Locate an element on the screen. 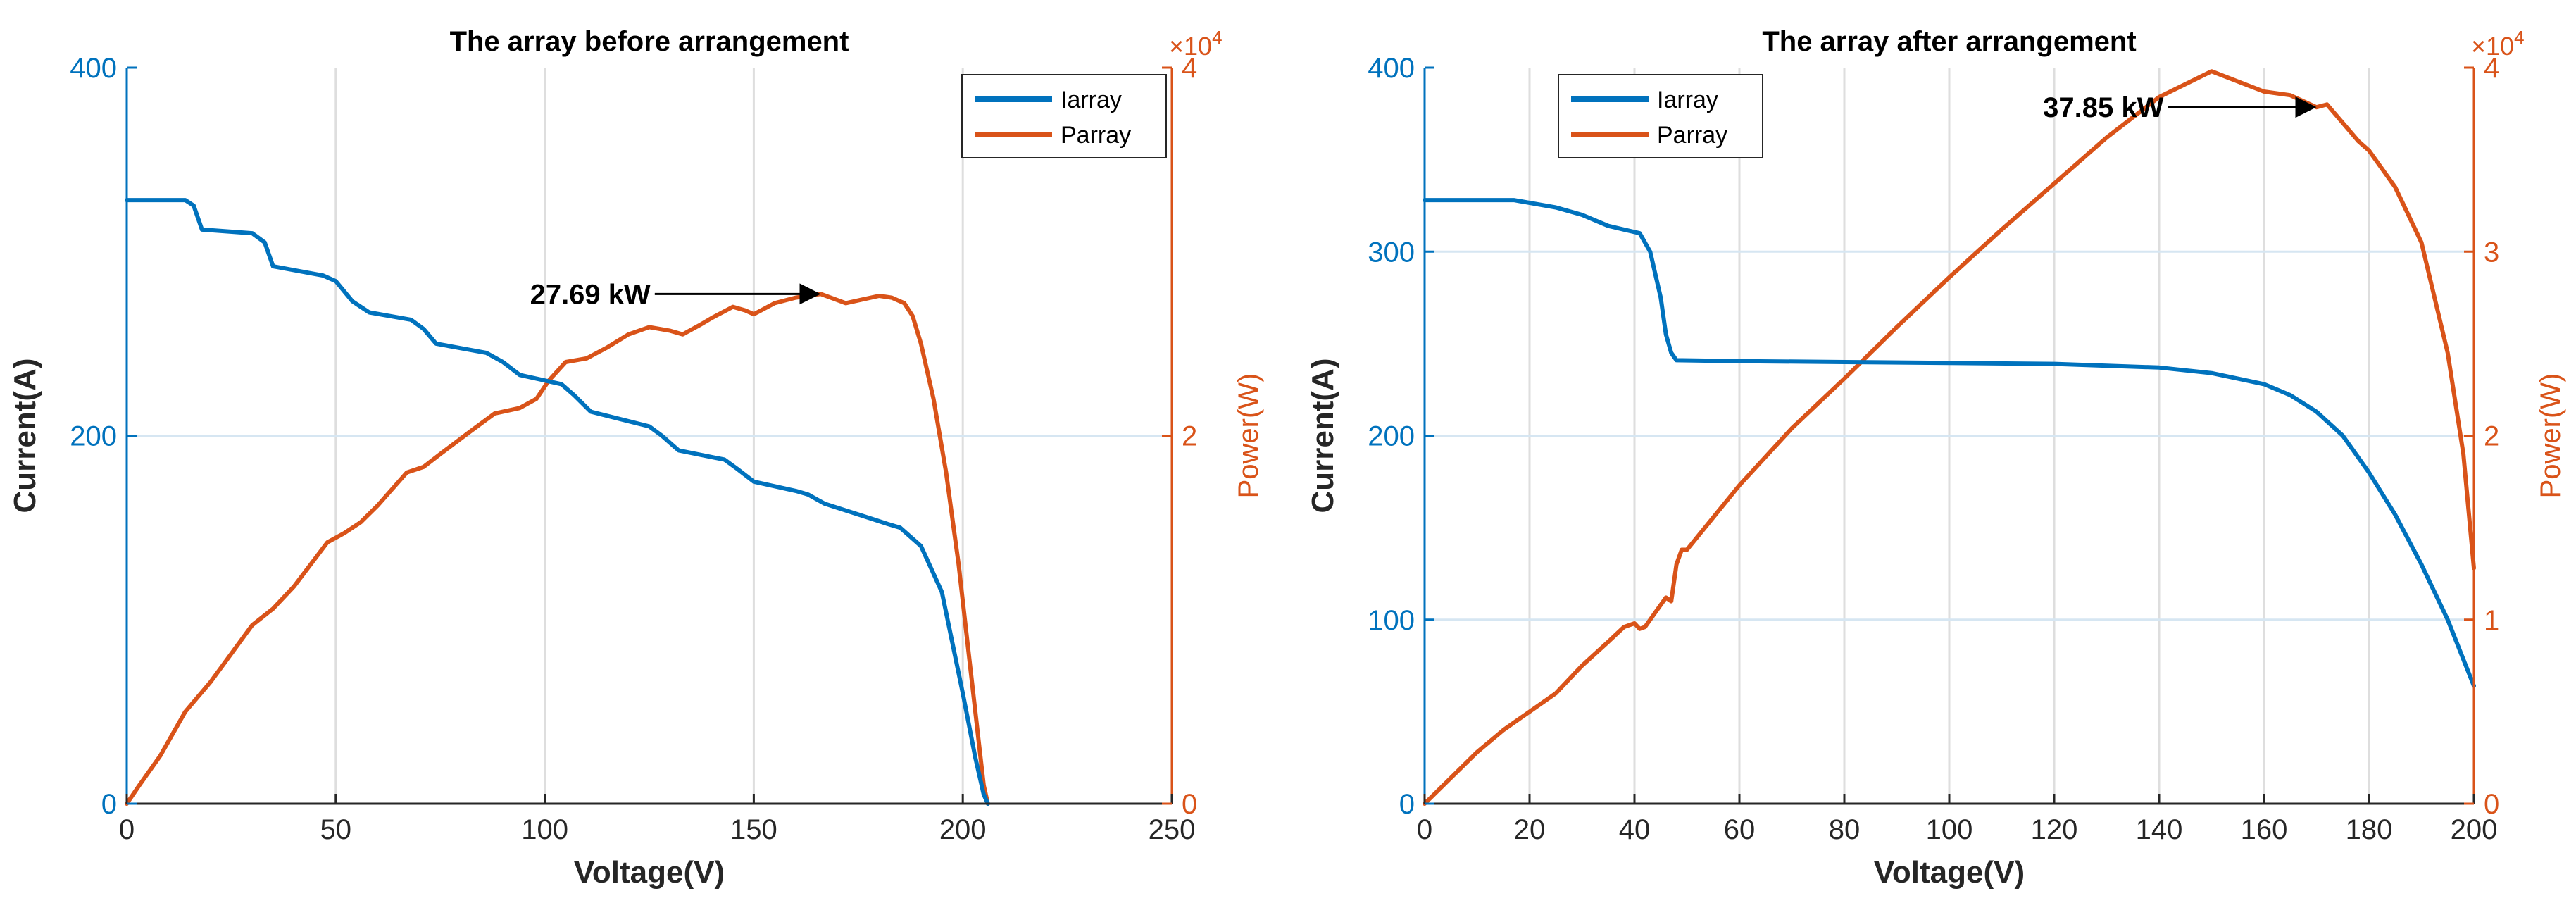 The height and width of the screenshot is (922, 2576). x-tick-label: 150 is located at coordinates (753, 829).